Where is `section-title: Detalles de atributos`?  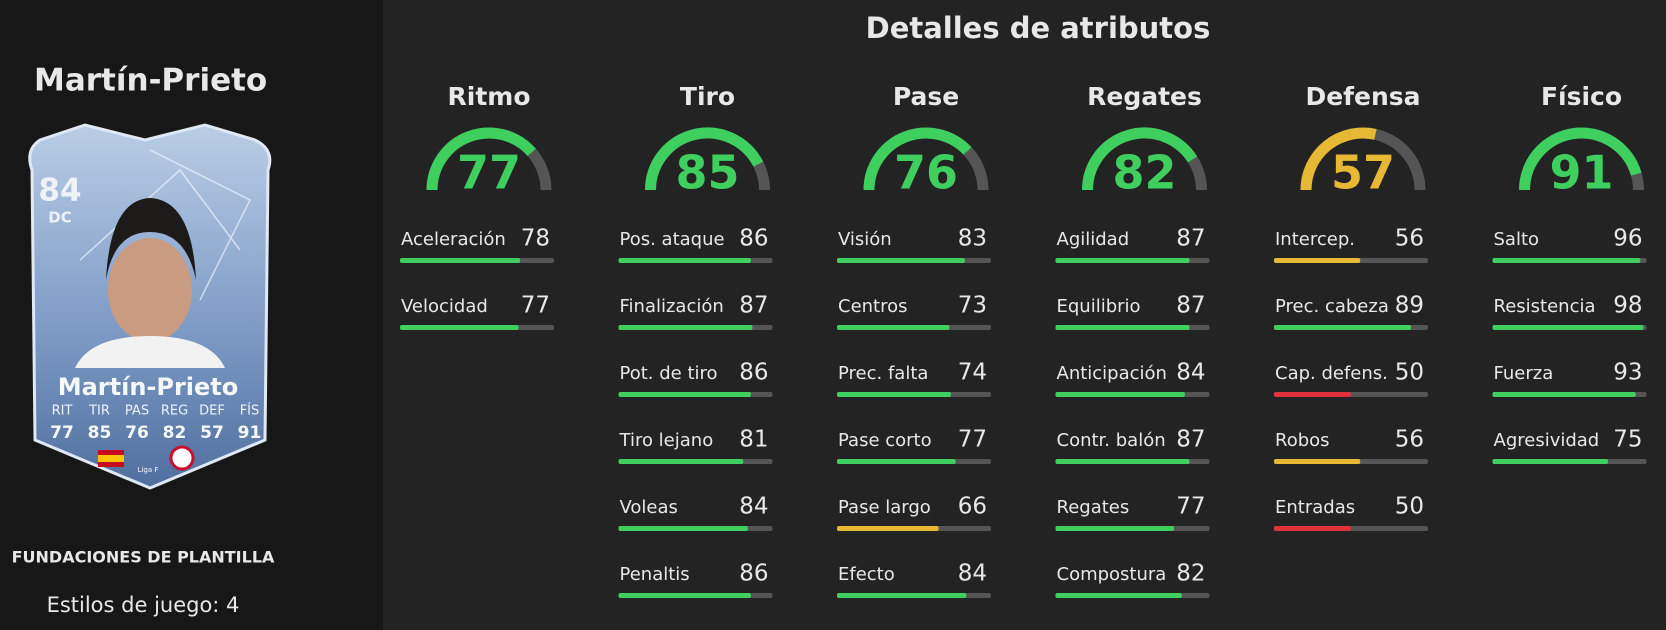
section-title: Detalles de atributos is located at coordinates (1038, 28).